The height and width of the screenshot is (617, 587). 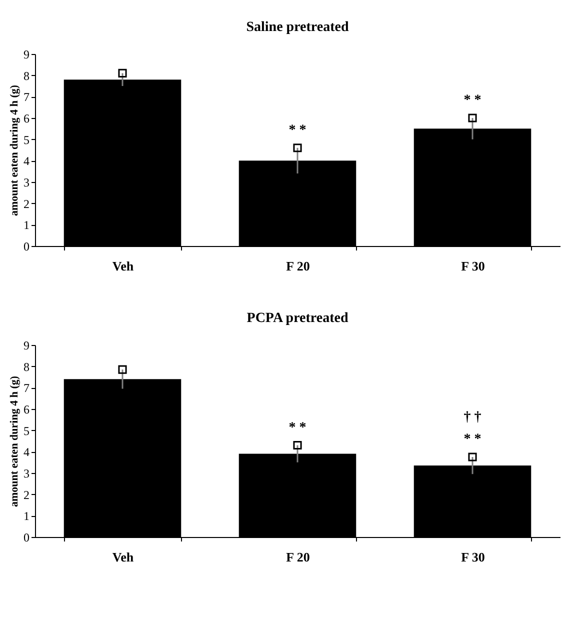 What do you see at coordinates (473, 417) in the screenshot?
I see `annotation: † †` at bounding box center [473, 417].